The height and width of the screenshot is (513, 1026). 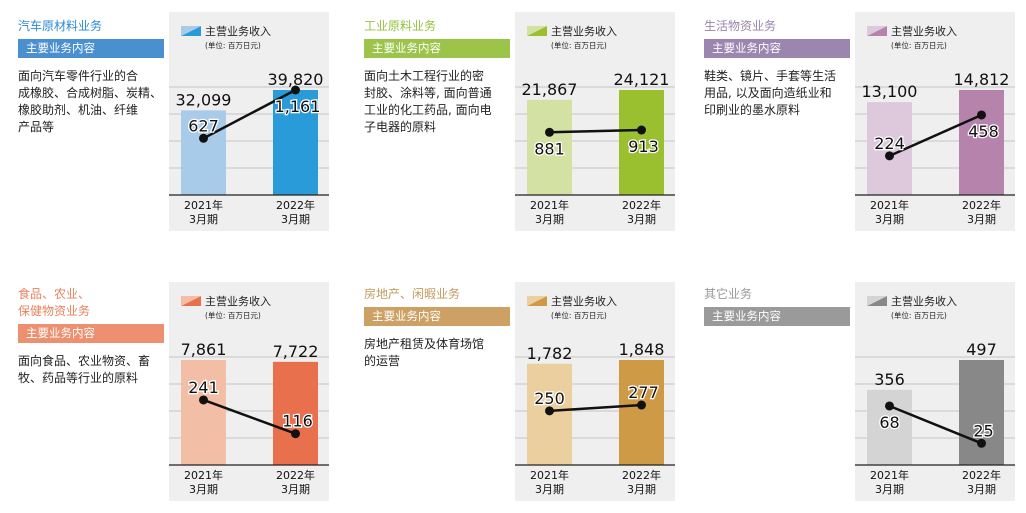 What do you see at coordinates (412, 294) in the screenshot?
I see `segment-title: 房地产、闲暇业务` at bounding box center [412, 294].